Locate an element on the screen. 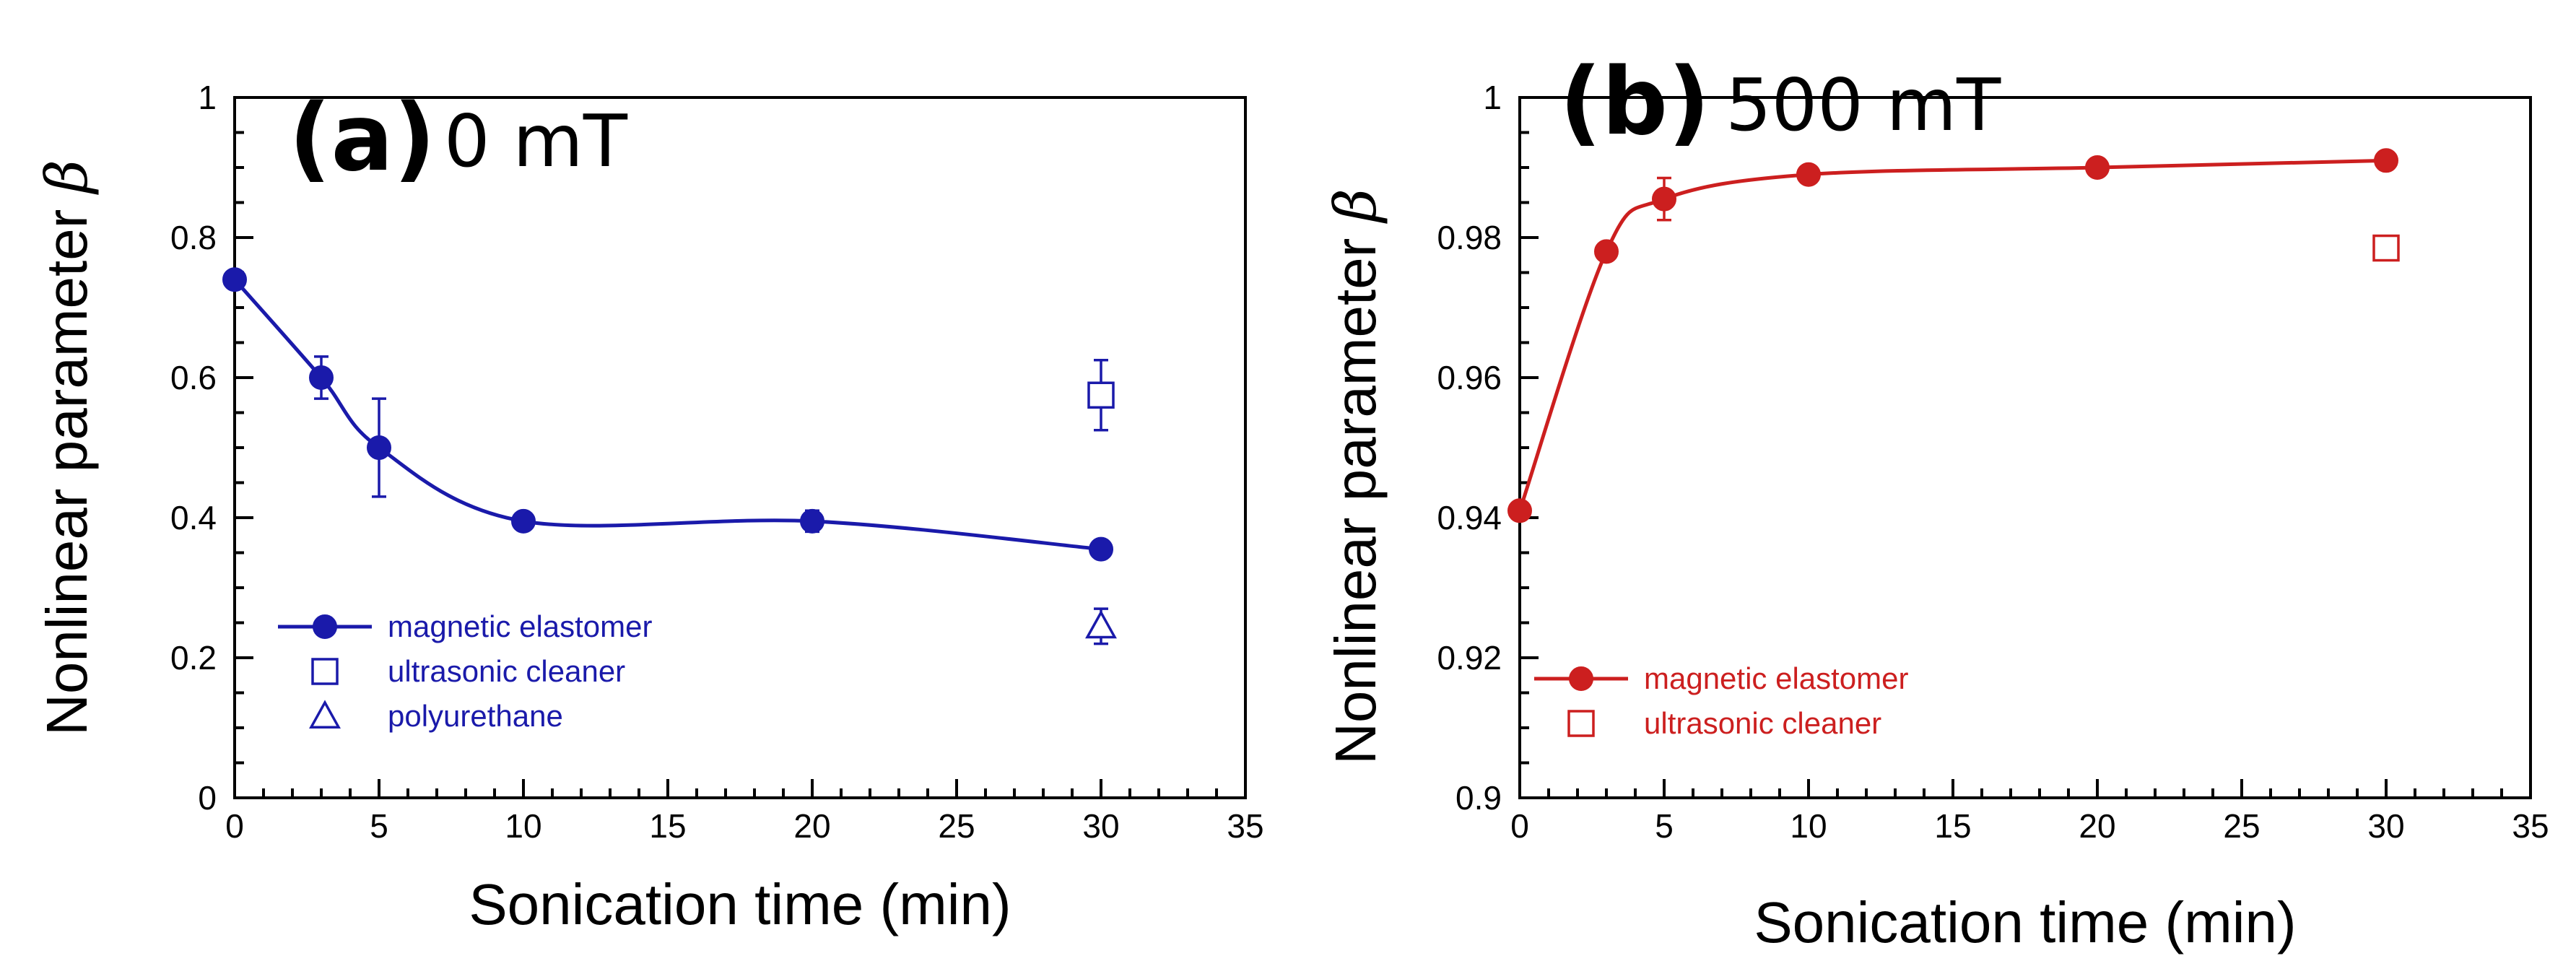 This screenshot has width=2576, height=961. panel-b-x-tick-label: 0 is located at coordinates (1519, 826).